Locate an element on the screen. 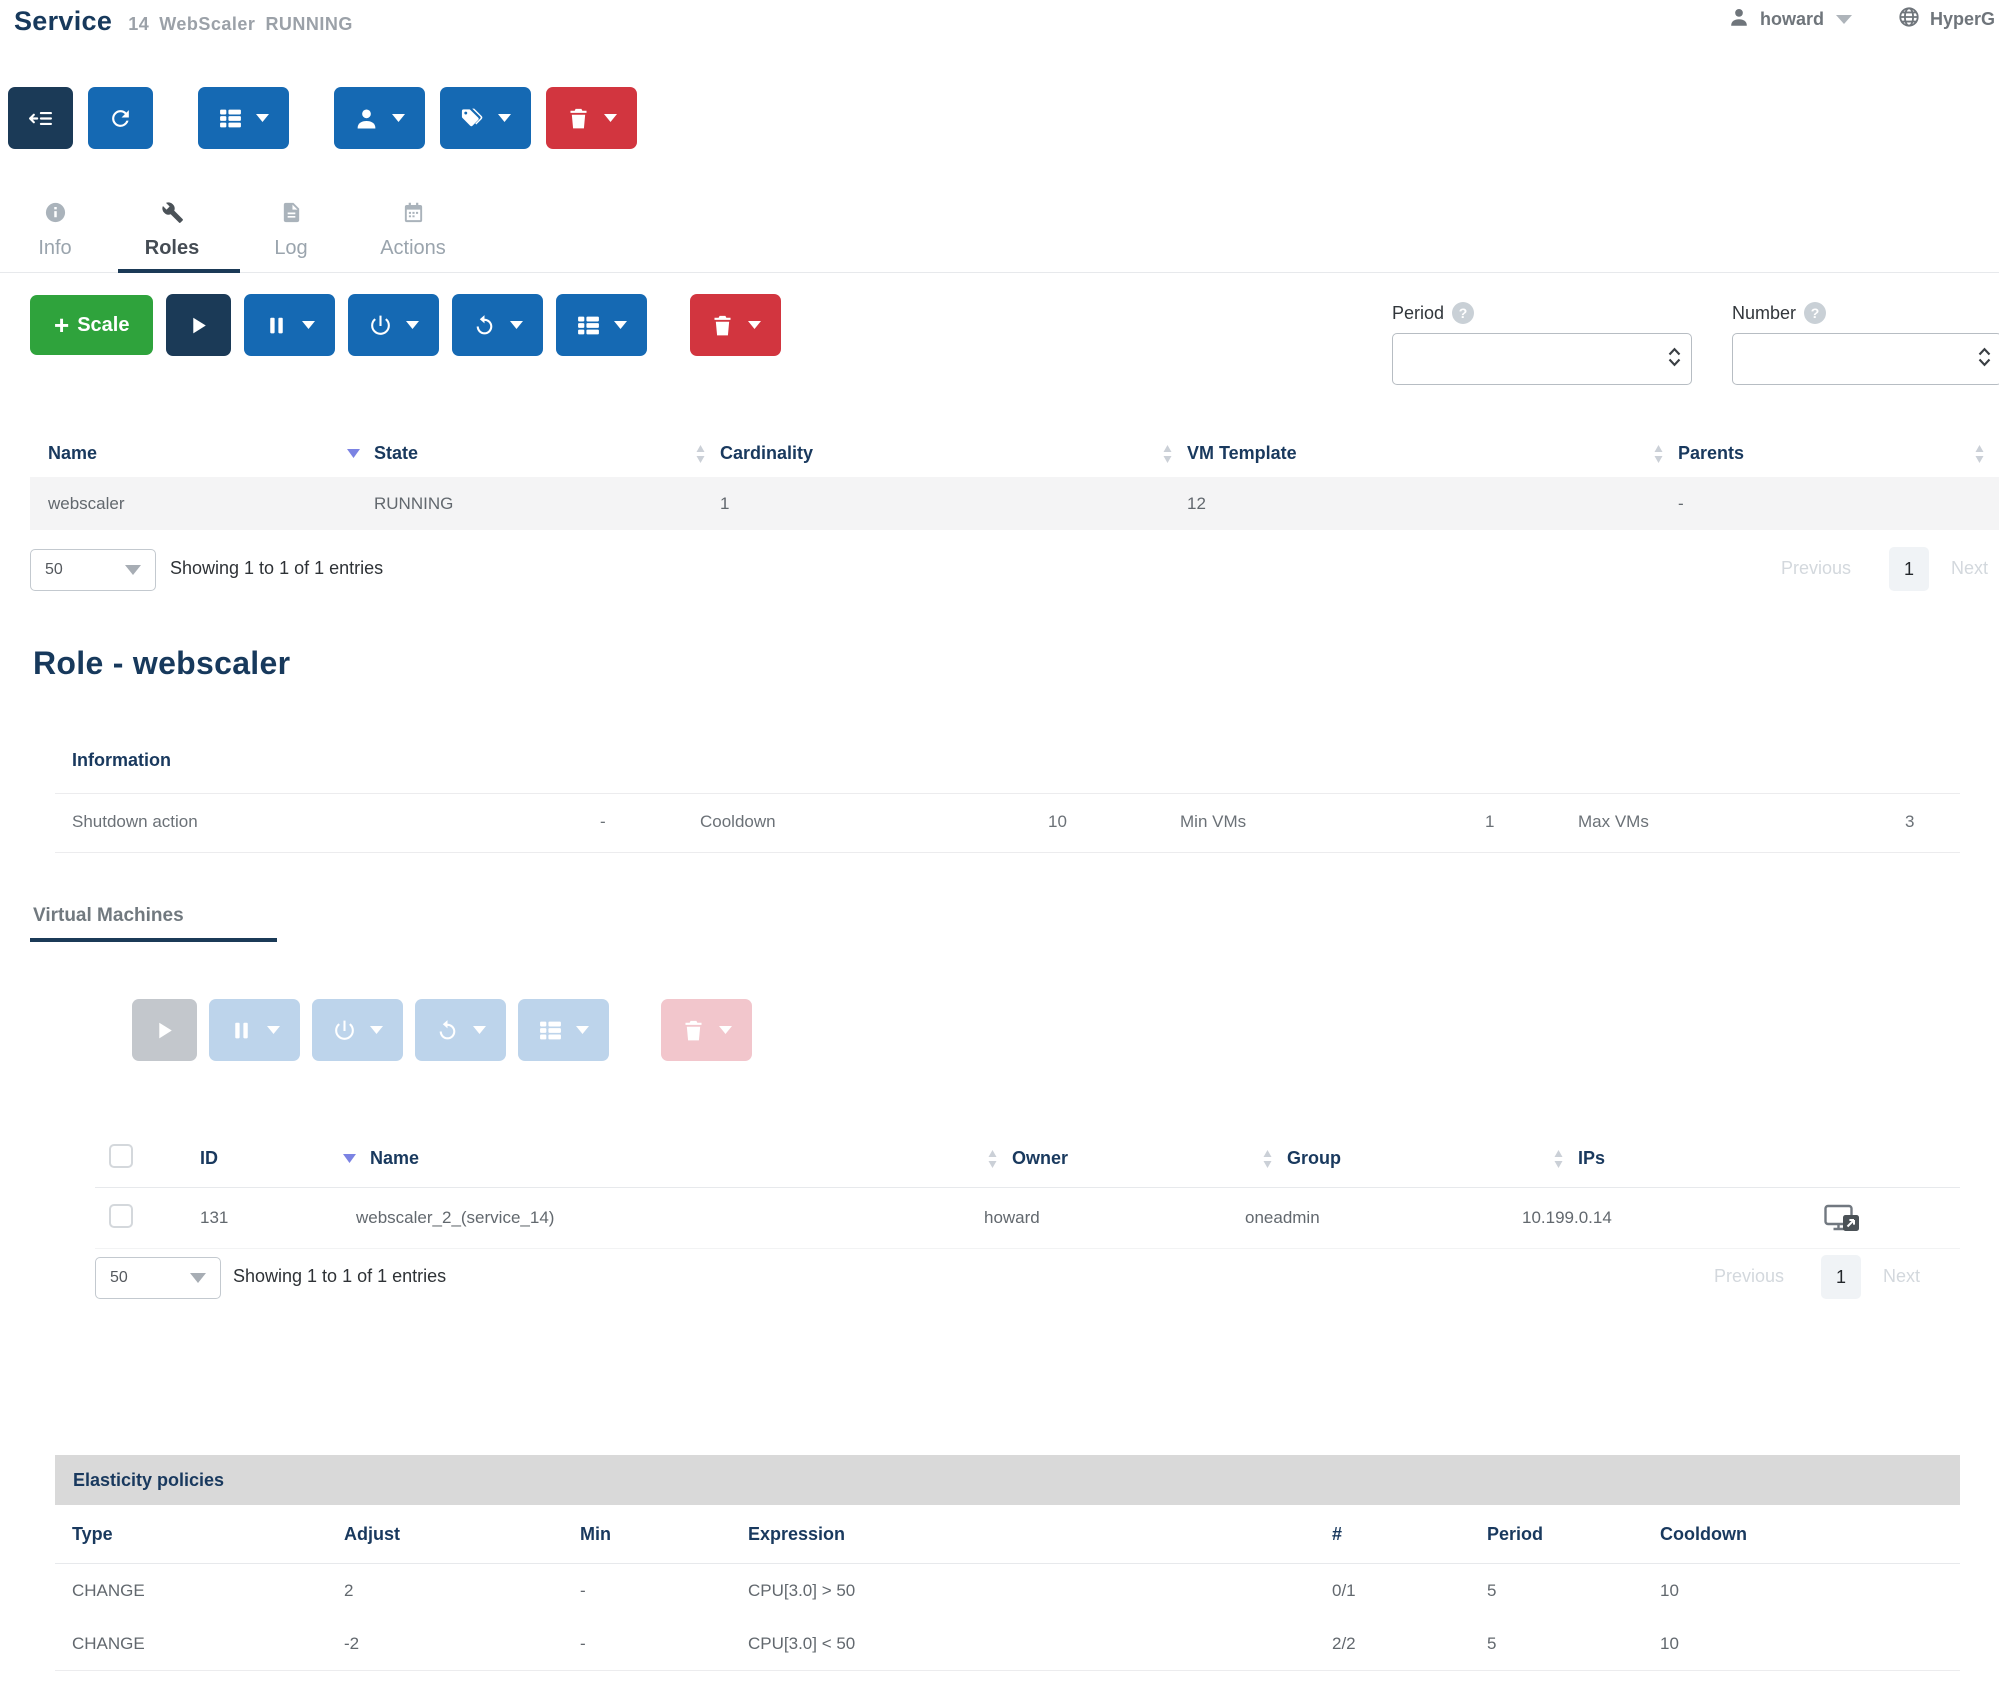  column-header-parents: Parents is located at coordinates (1838, 453).